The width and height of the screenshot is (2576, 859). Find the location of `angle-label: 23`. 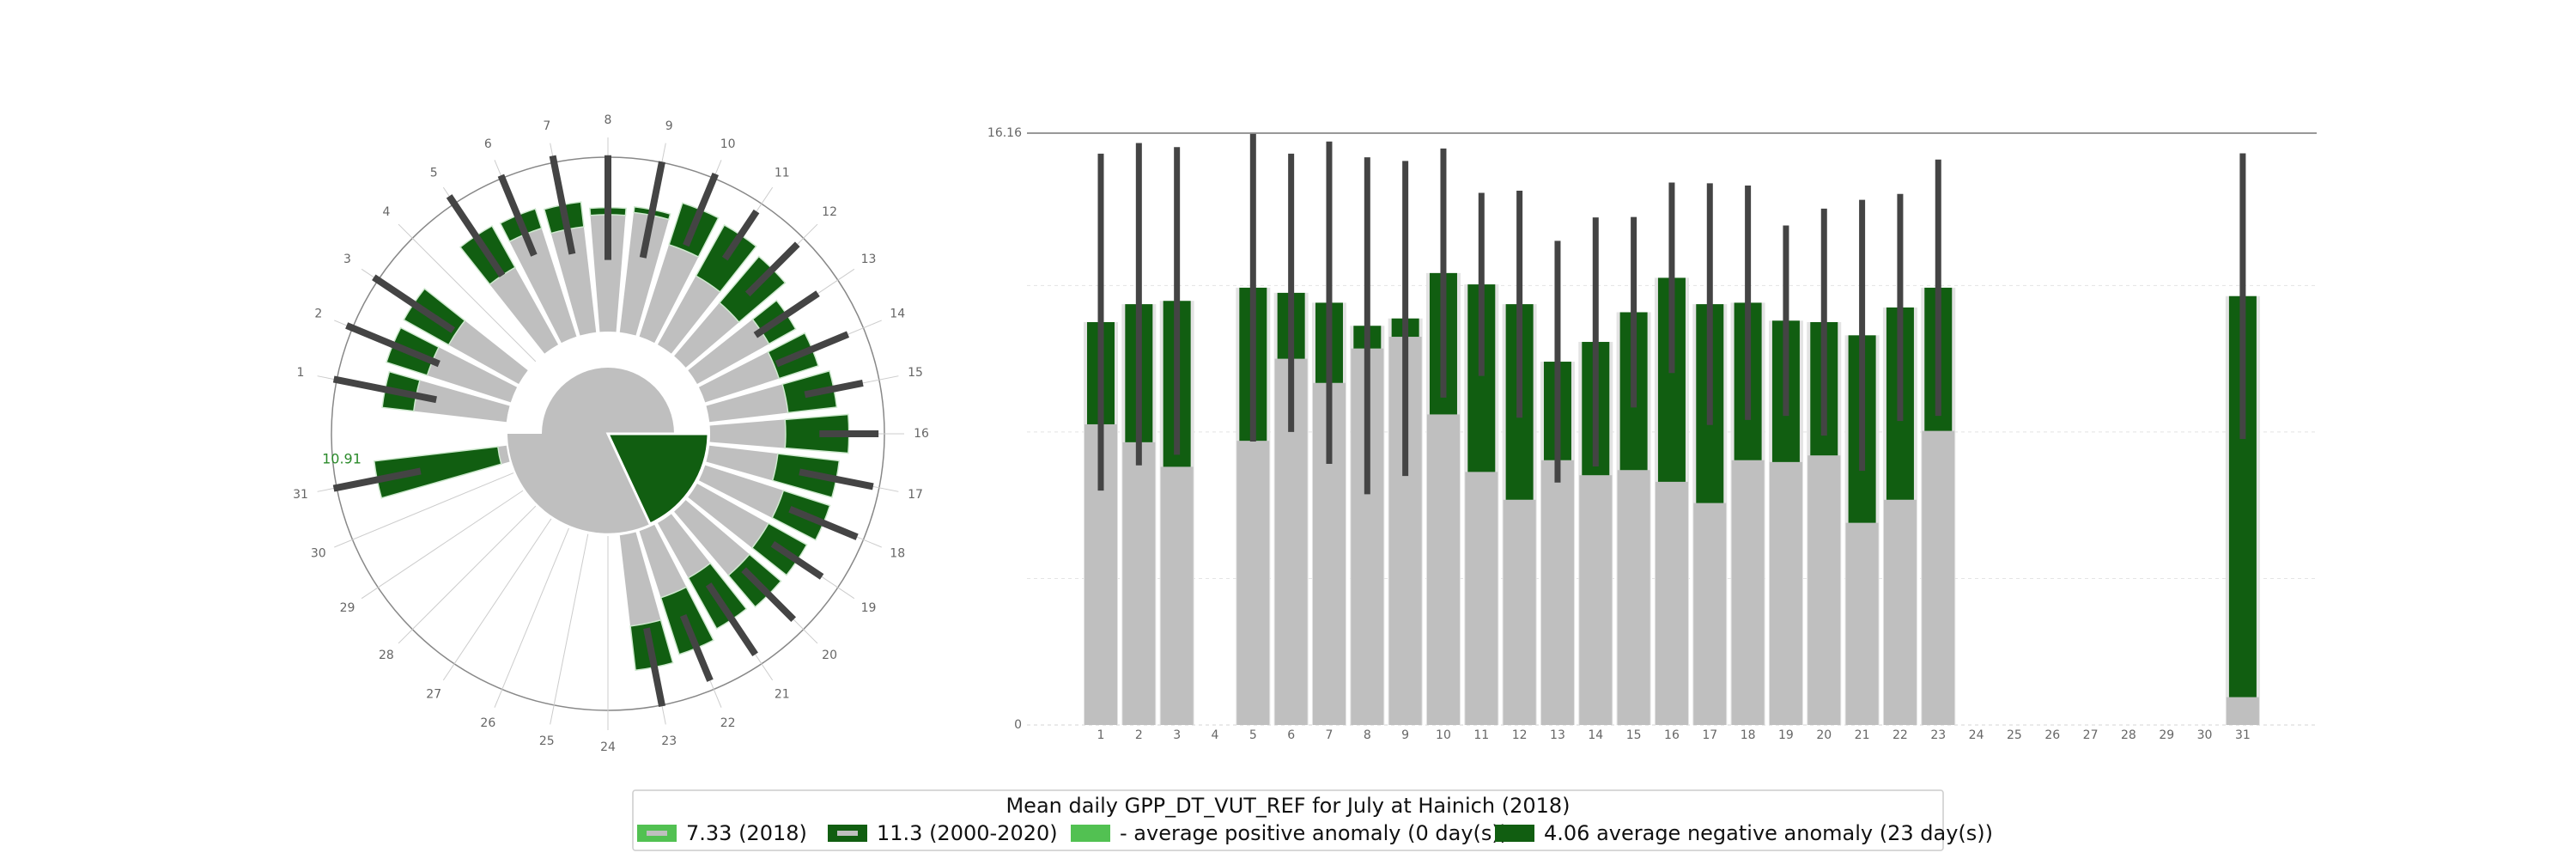

angle-label: 23 is located at coordinates (669, 741).